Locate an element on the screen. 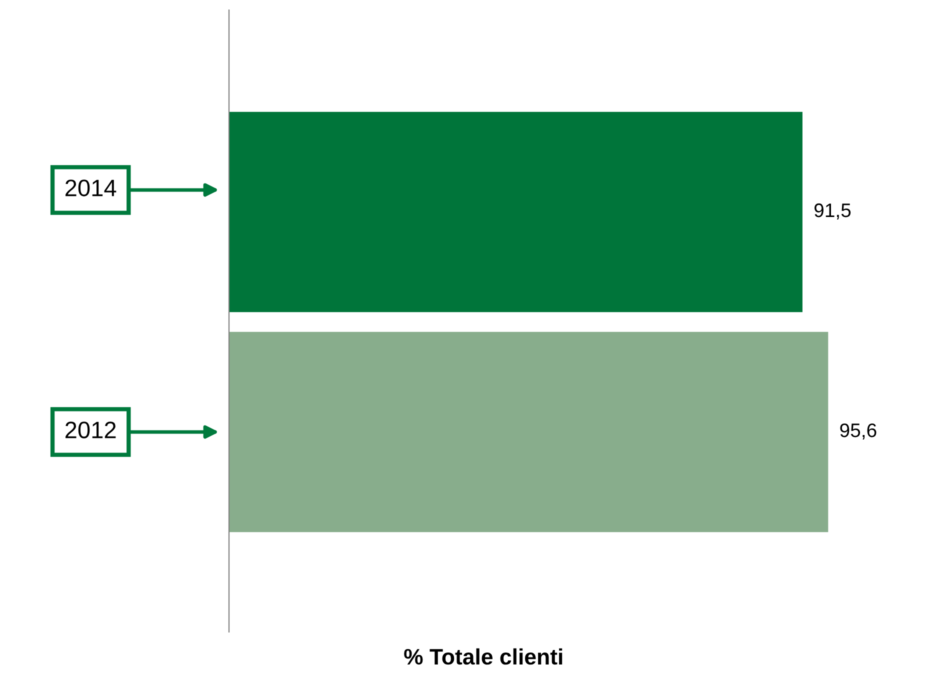  data-label: 95,6 is located at coordinates (858, 431).